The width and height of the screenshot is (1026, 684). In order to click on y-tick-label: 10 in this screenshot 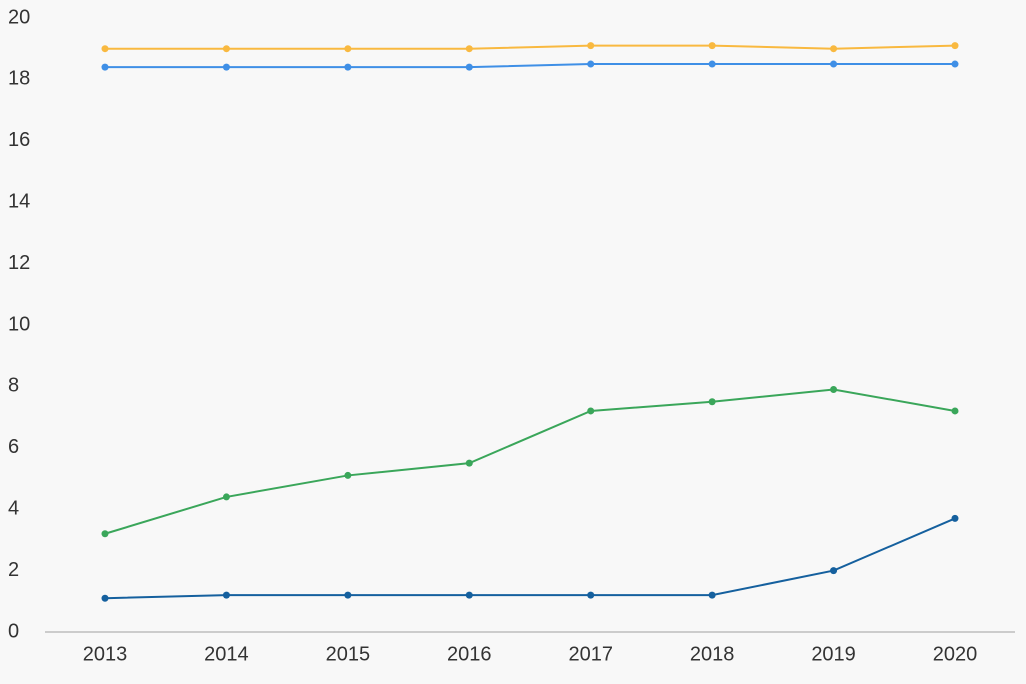, I will do `click(19, 324)`.